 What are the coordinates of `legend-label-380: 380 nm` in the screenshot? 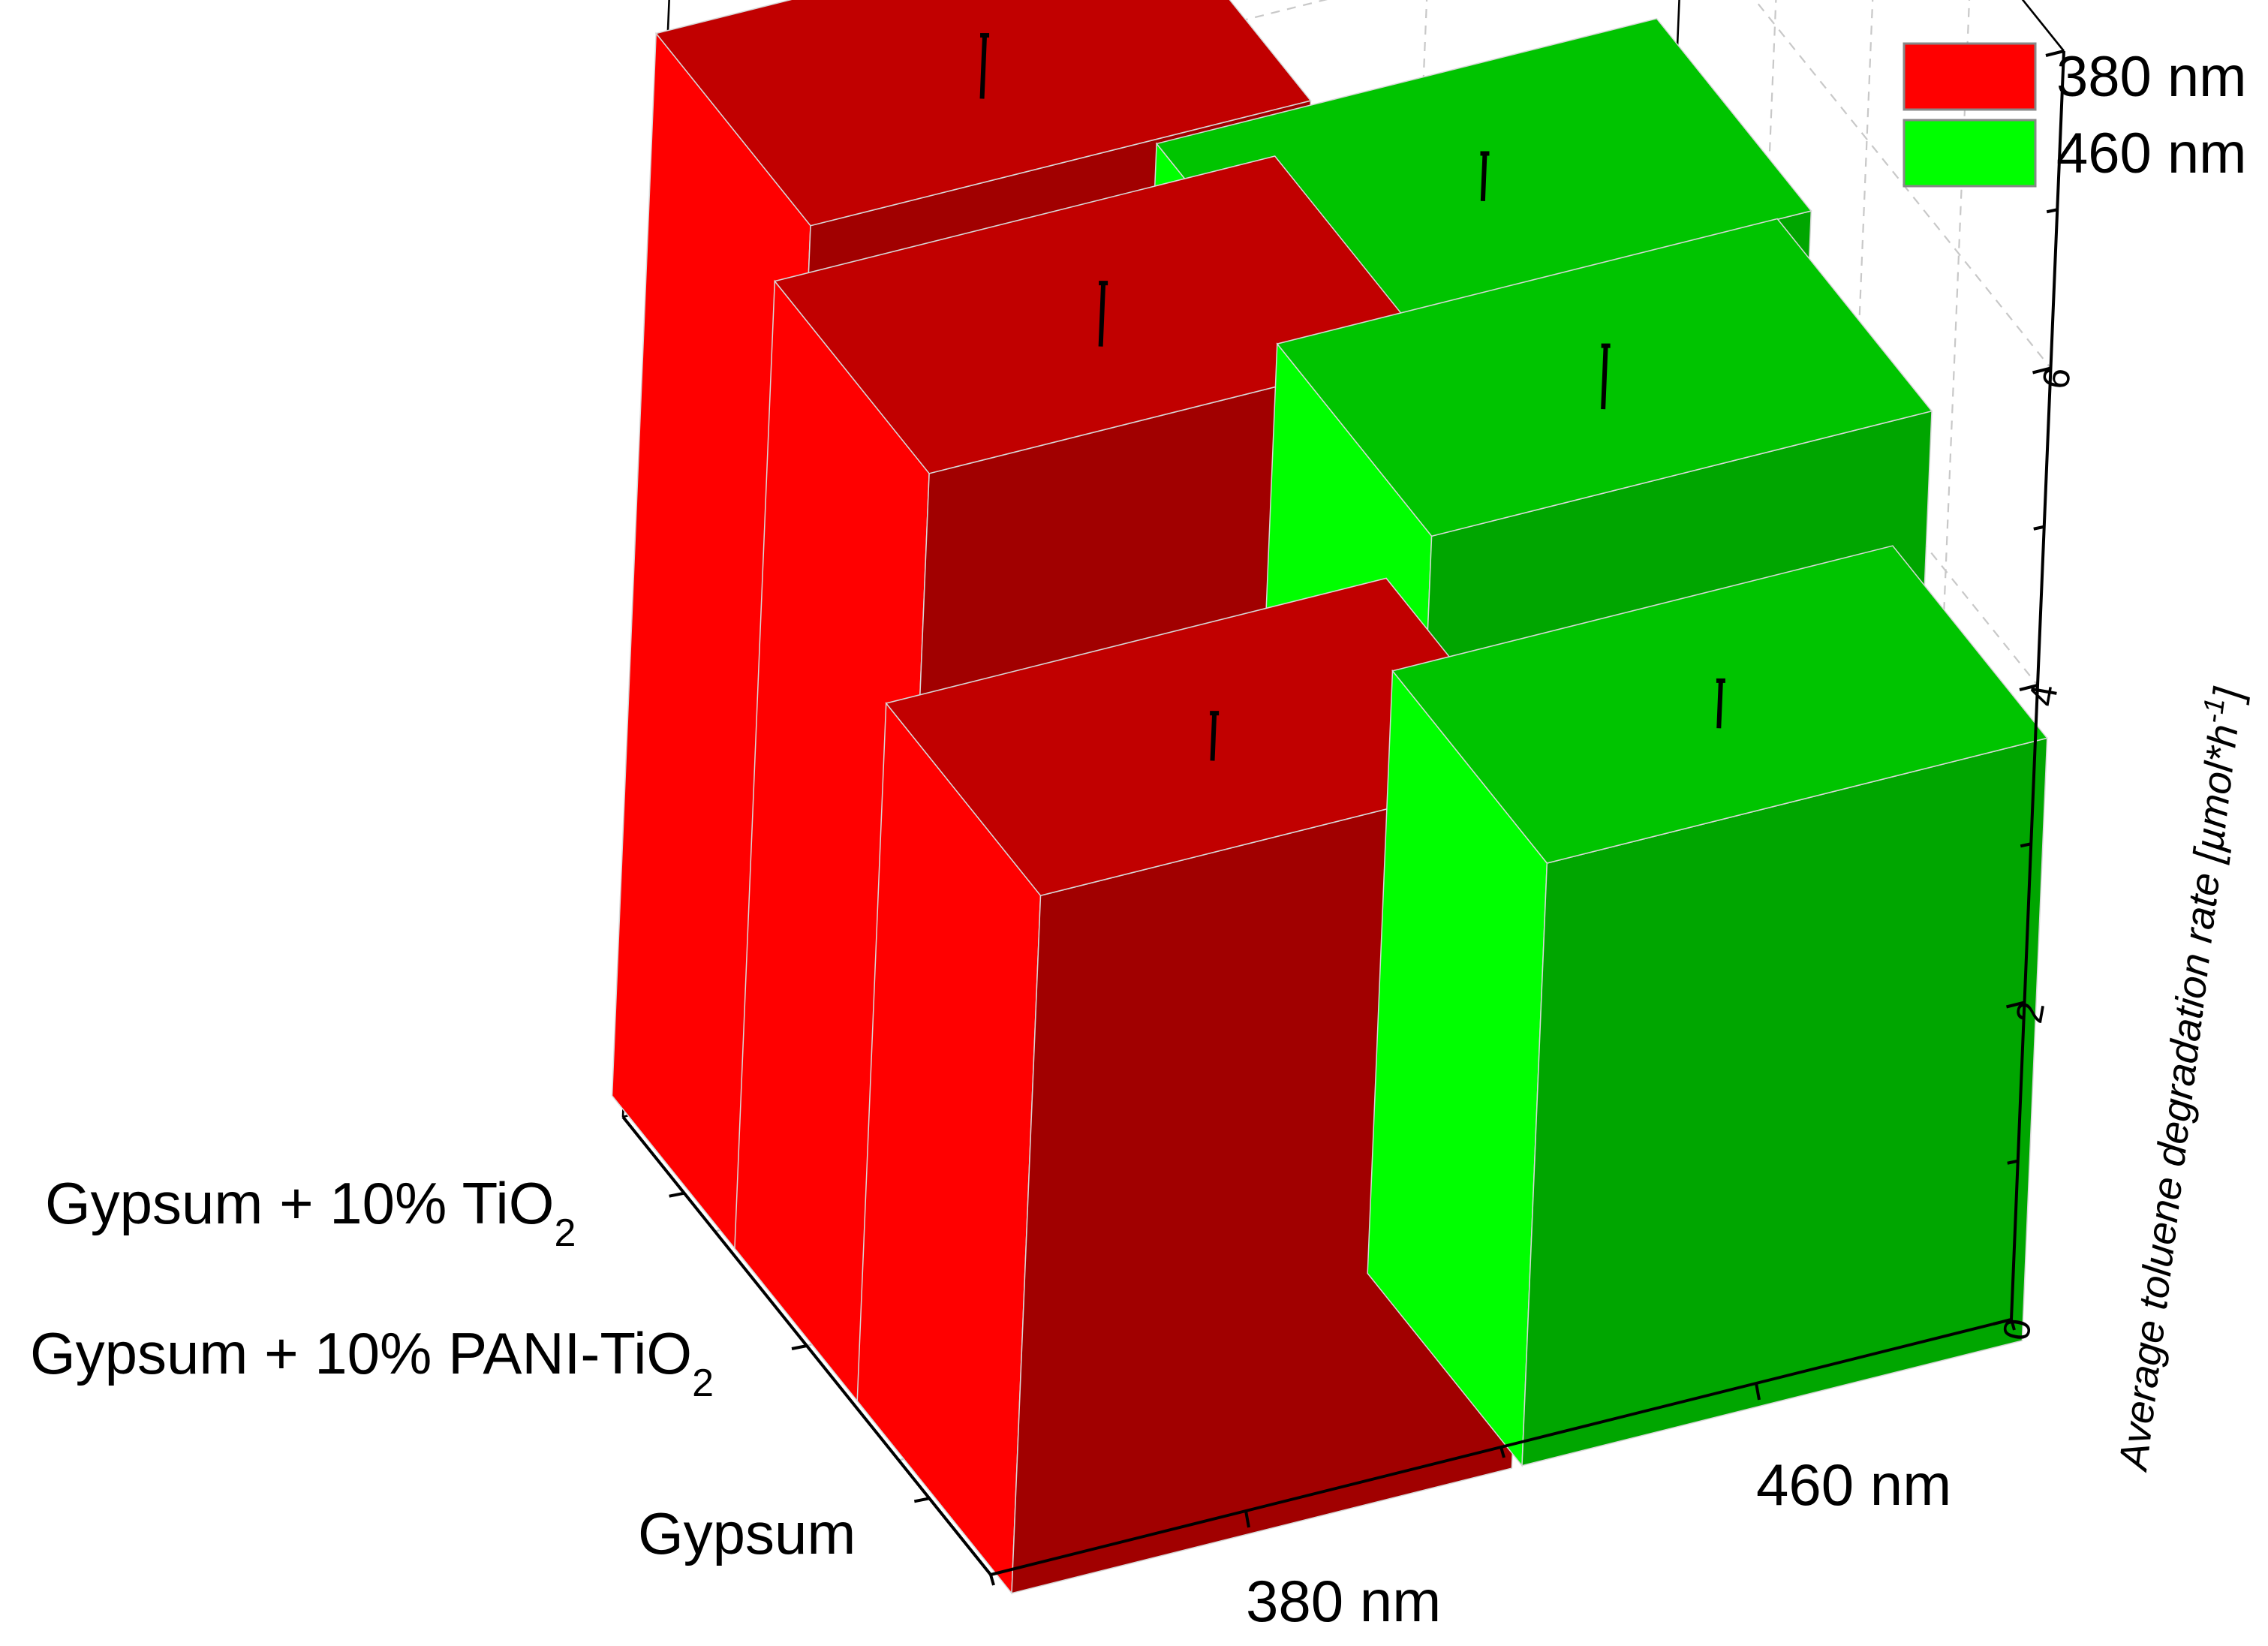 It's located at (2151, 77).